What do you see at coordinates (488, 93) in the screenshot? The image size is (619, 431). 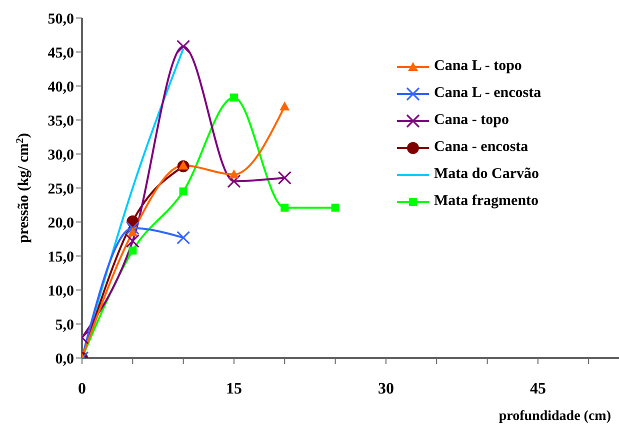 I see `legend-label: Cana L - encosta` at bounding box center [488, 93].